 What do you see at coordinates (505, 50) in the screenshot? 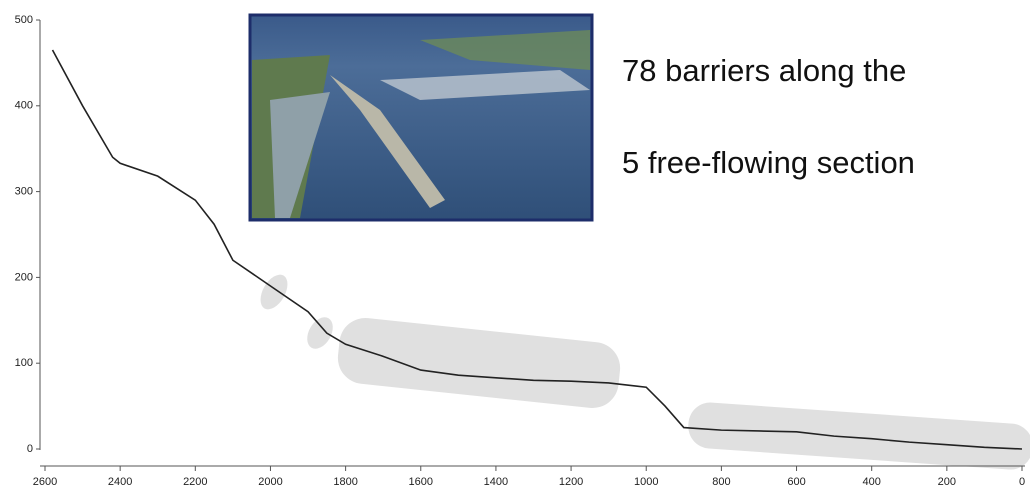
I see `photo-far-land` at bounding box center [505, 50].